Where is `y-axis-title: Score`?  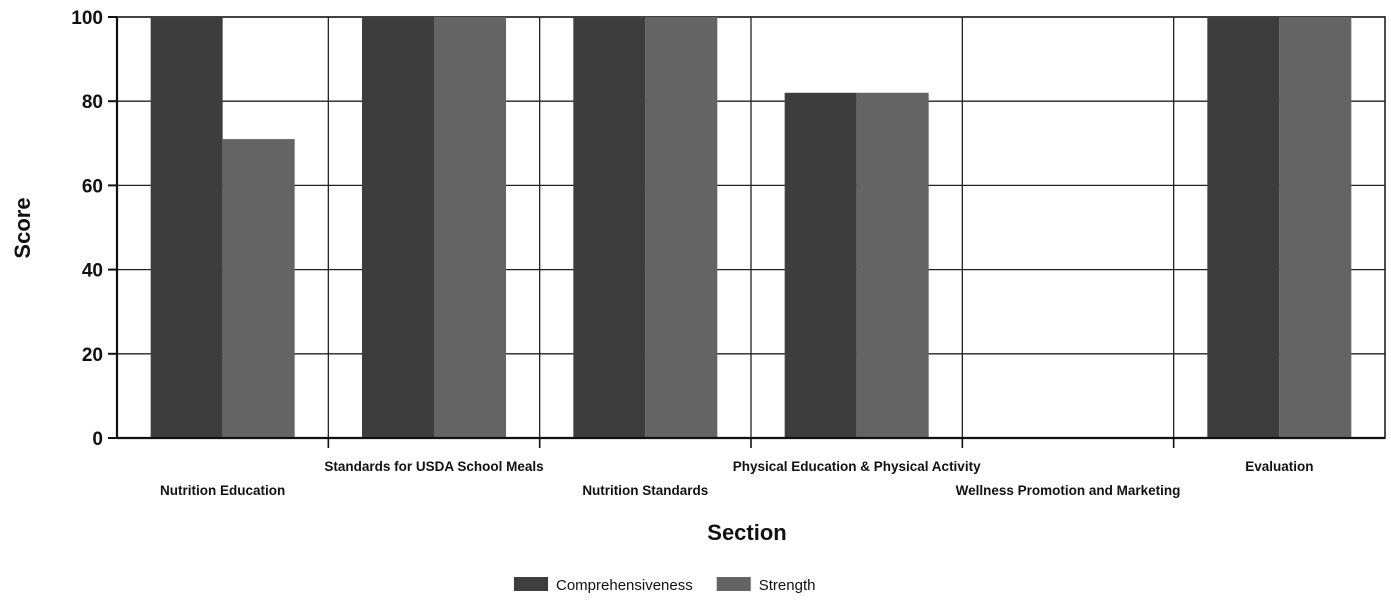 y-axis-title: Score is located at coordinates (22, 227).